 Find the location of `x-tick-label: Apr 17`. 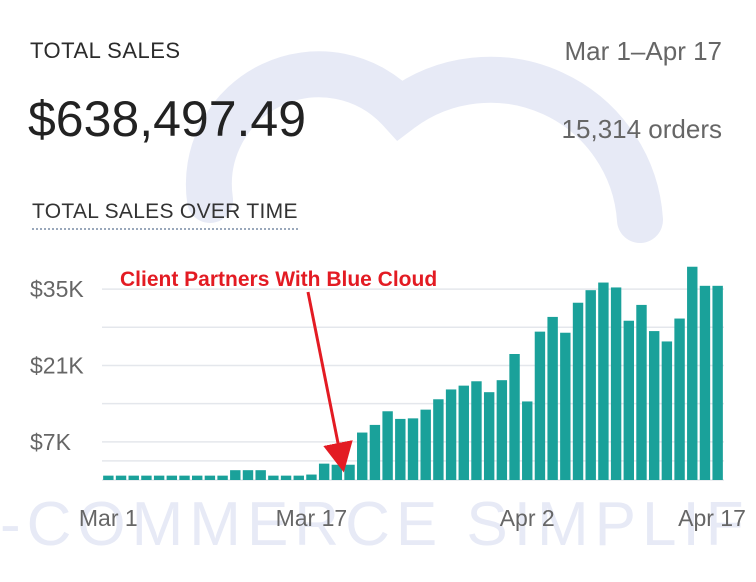

x-tick-label: Apr 17 is located at coordinates (712, 518).